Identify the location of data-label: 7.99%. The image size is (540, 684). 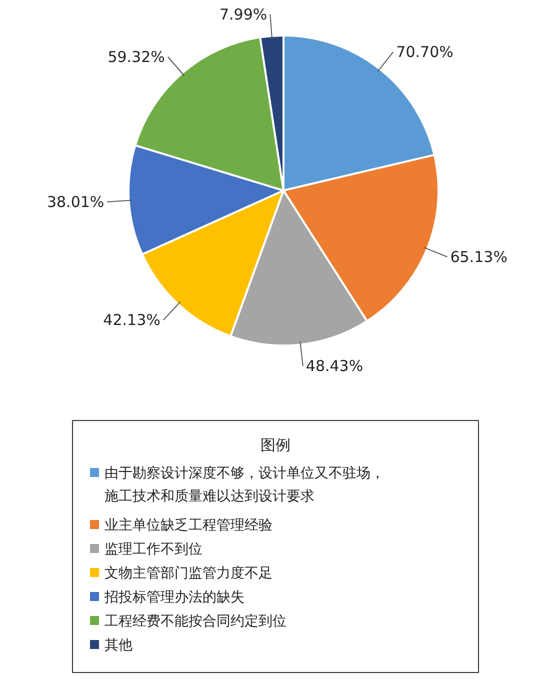
(243, 14).